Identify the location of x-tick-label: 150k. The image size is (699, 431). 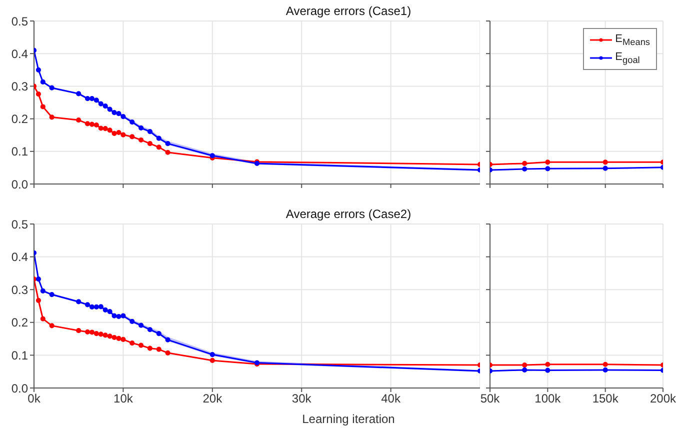
(606, 399).